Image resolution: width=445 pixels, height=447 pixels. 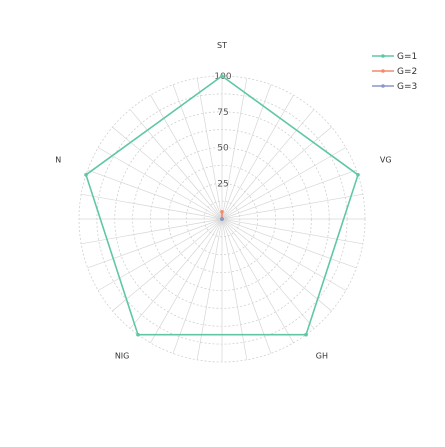 What do you see at coordinates (322, 356) in the screenshot?
I see `axis-label-gh: GH` at bounding box center [322, 356].